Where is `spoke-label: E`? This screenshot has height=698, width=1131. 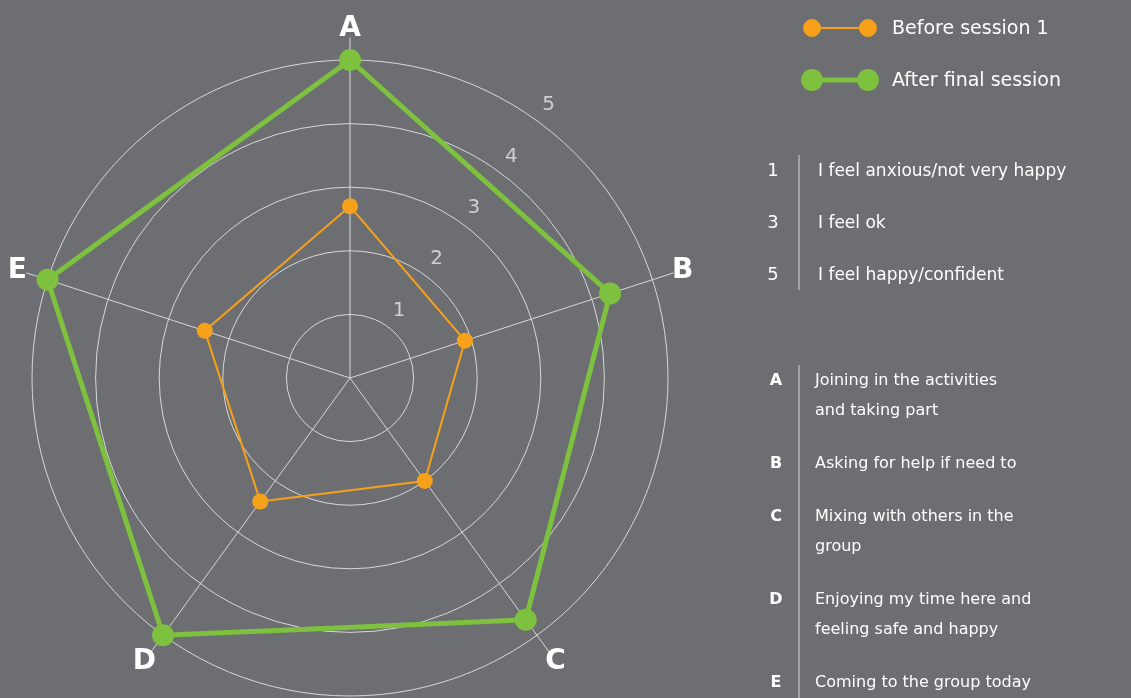
spoke-label: E is located at coordinates (17, 268).